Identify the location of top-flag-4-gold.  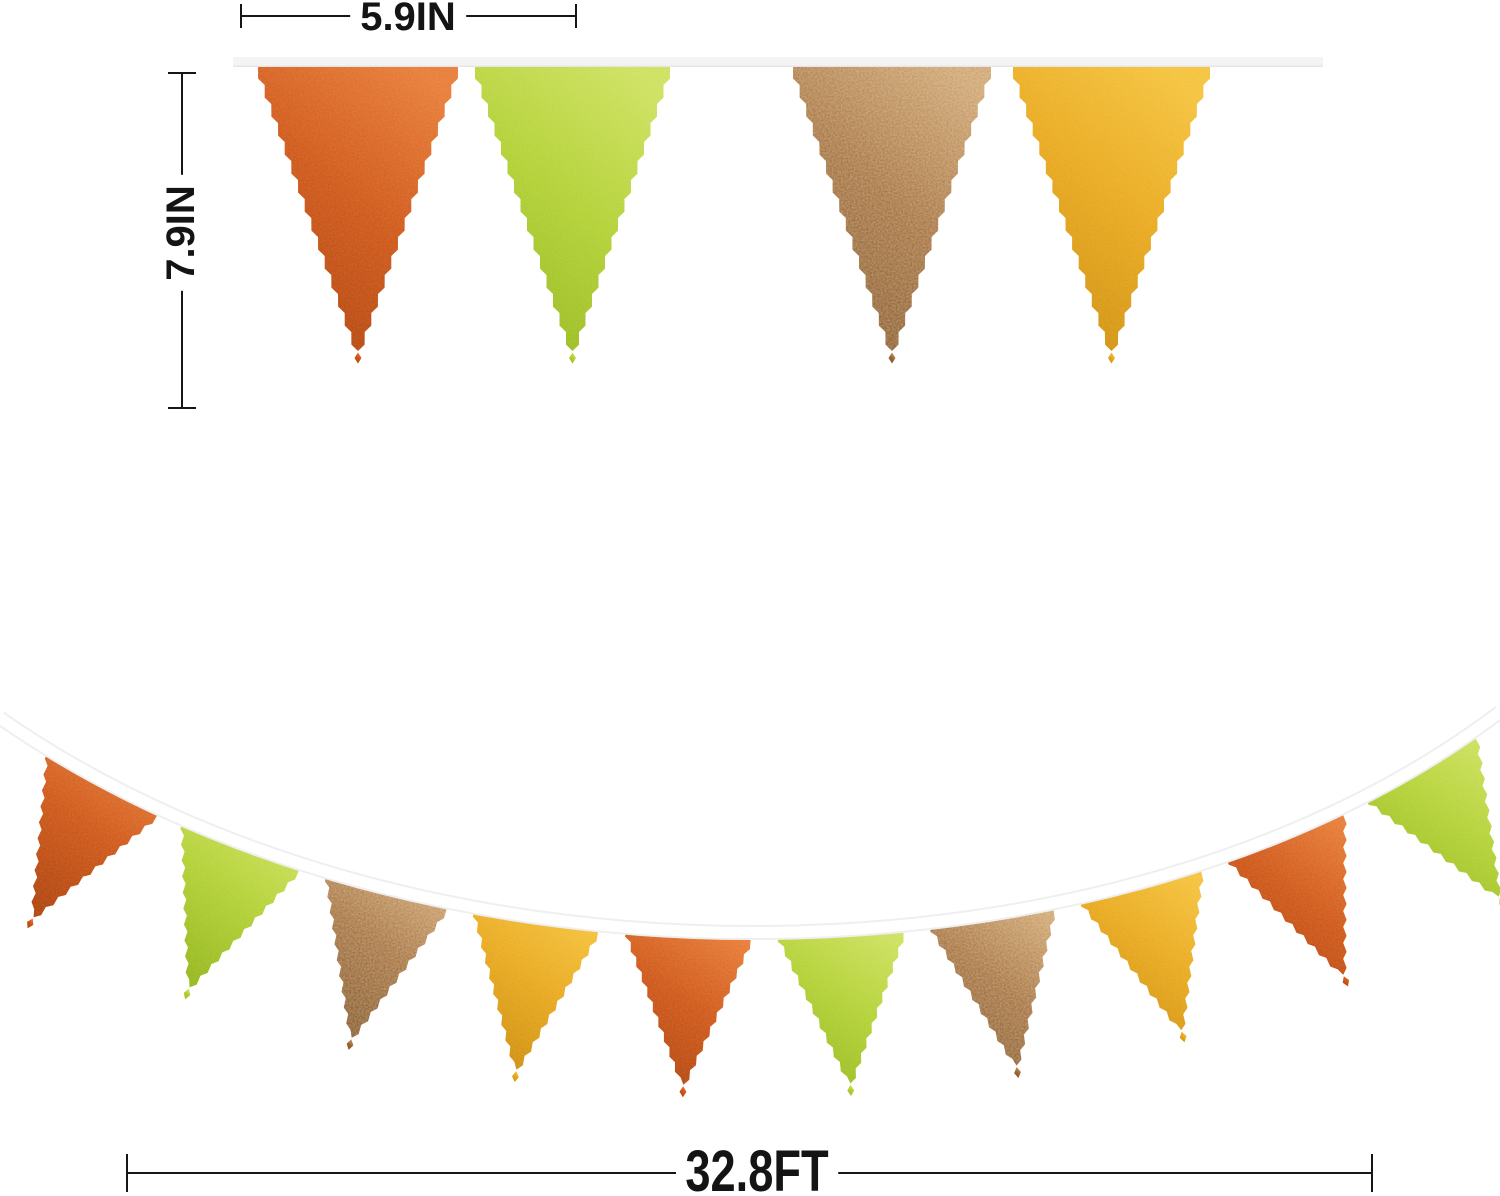
(1111, 215).